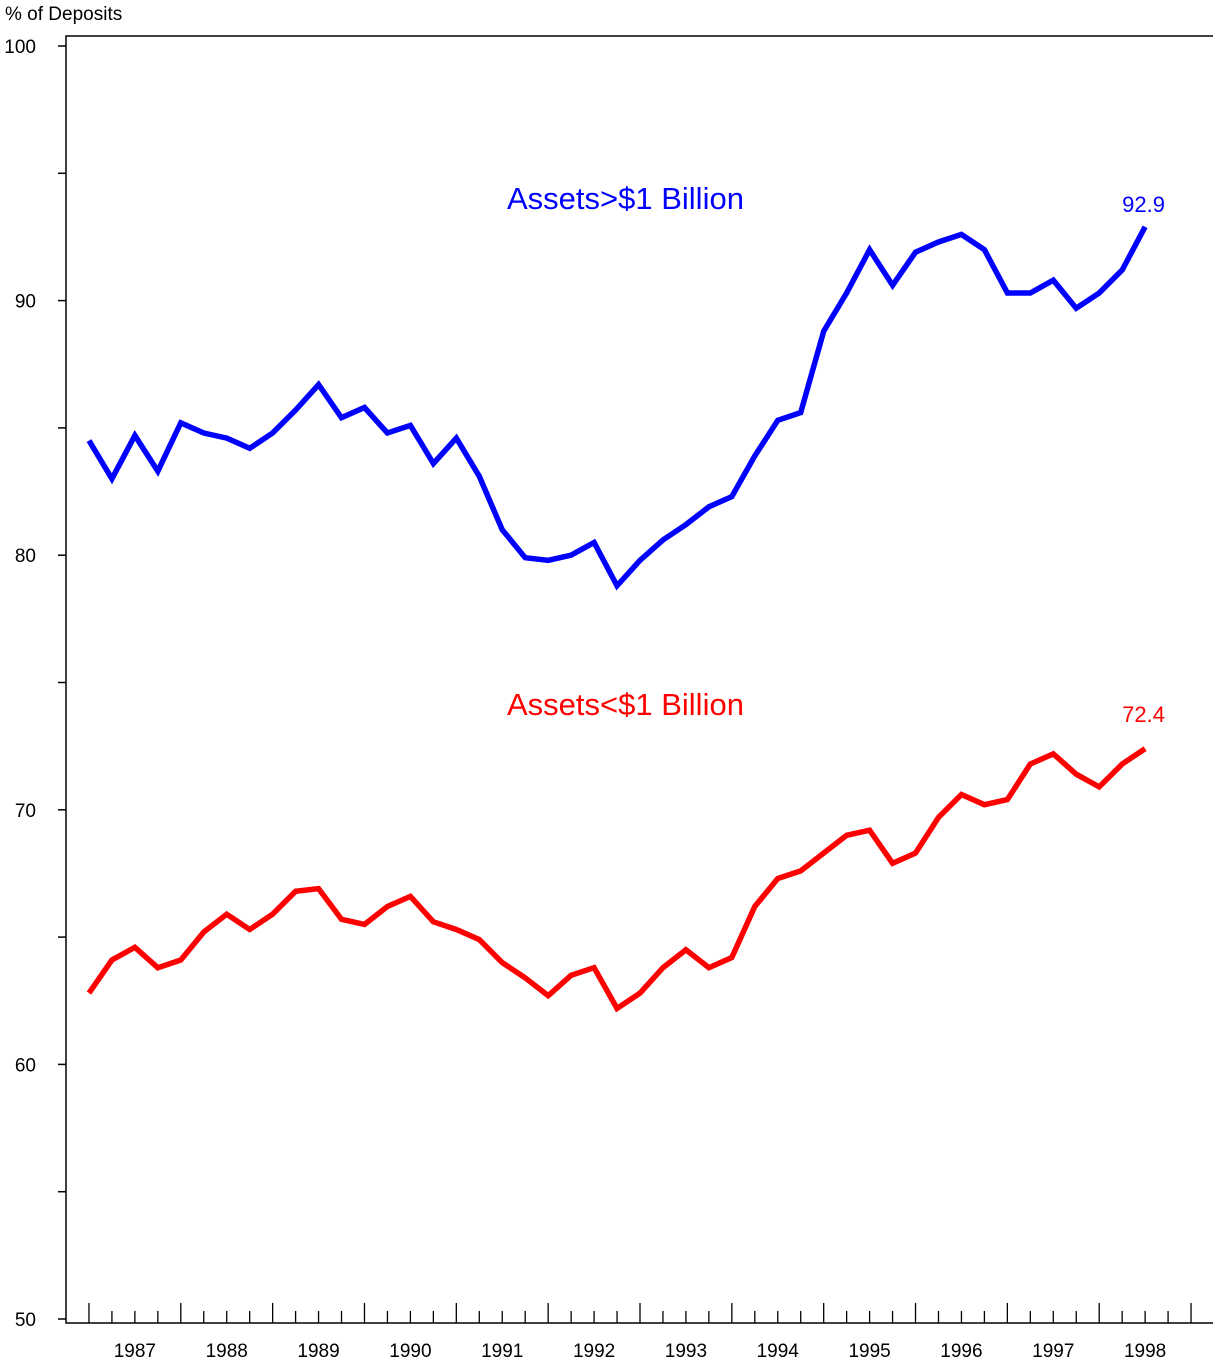 The image size is (1213, 1366). Describe the element at coordinates (410, 1351) in the screenshot. I see `x-tick-label: 1990` at that location.